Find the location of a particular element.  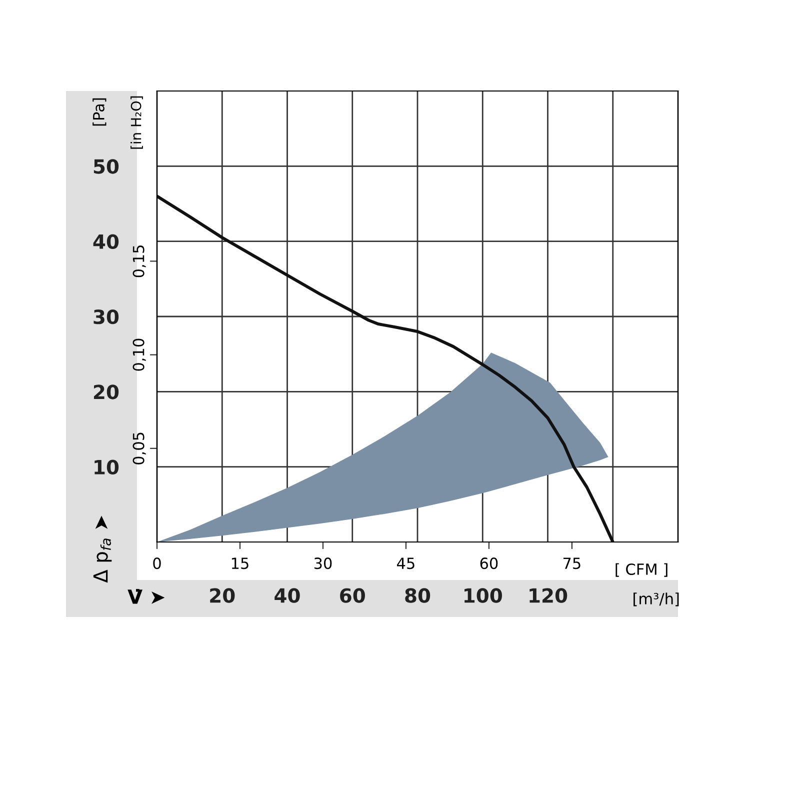

x2-axis-title: [ CFM ] is located at coordinates (642, 570).